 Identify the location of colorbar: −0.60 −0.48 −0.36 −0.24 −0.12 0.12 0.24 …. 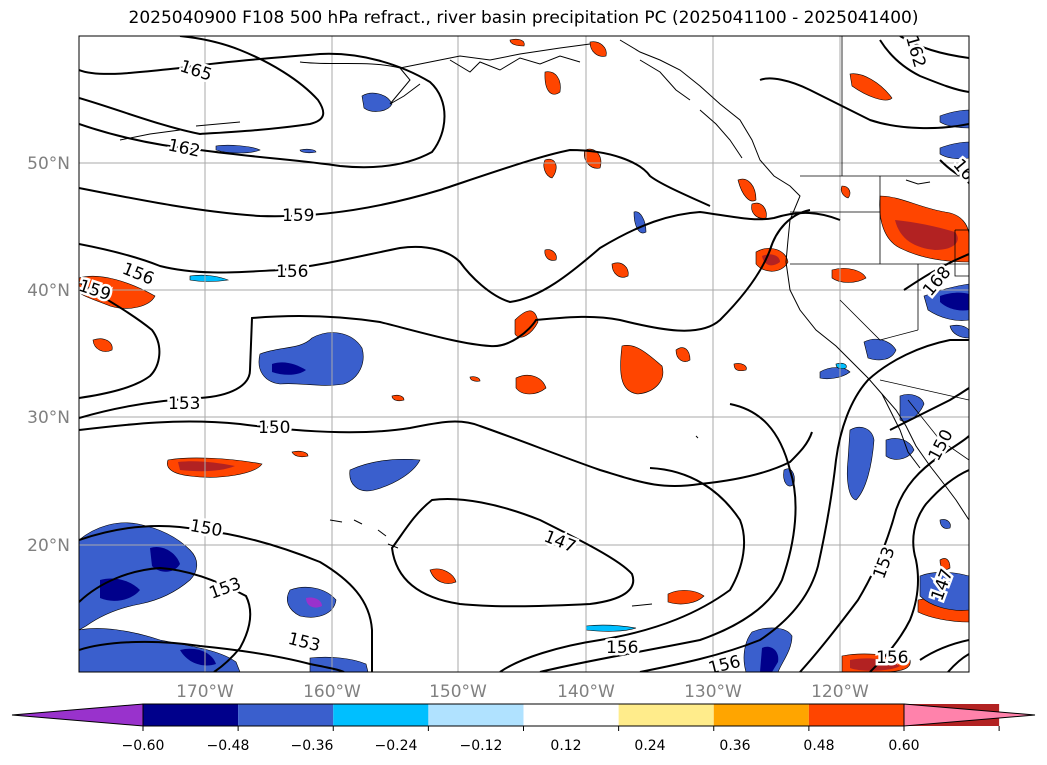
(523, 728).